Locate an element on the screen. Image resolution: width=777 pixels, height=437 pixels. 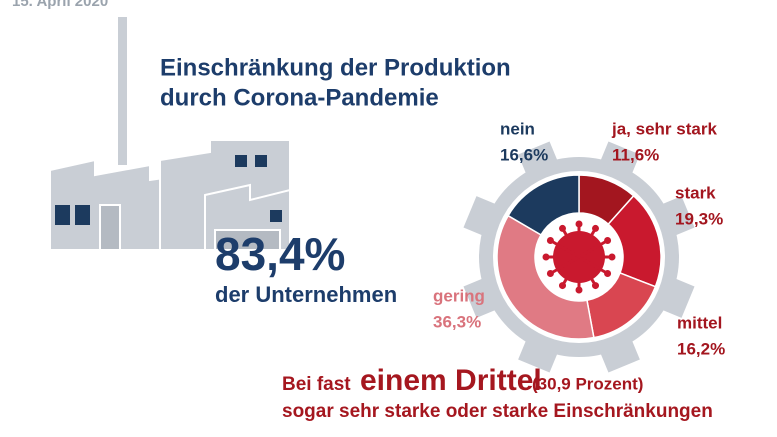
chart-title: Einschränkung der Produktion is located at coordinates (335, 67).